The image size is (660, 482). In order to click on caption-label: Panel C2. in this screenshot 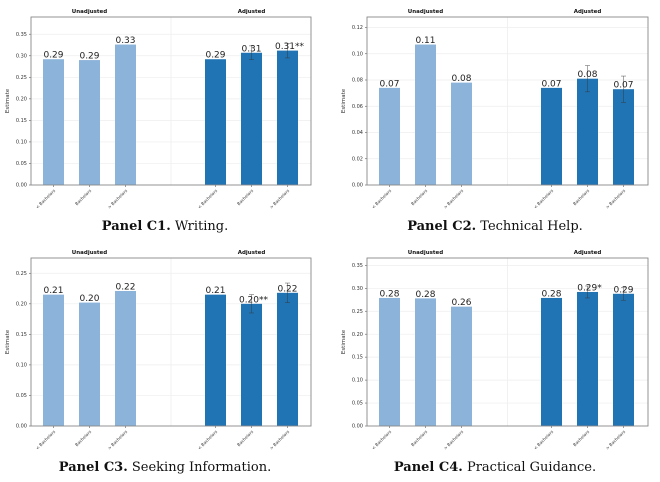, I will do `click(442, 226)`.